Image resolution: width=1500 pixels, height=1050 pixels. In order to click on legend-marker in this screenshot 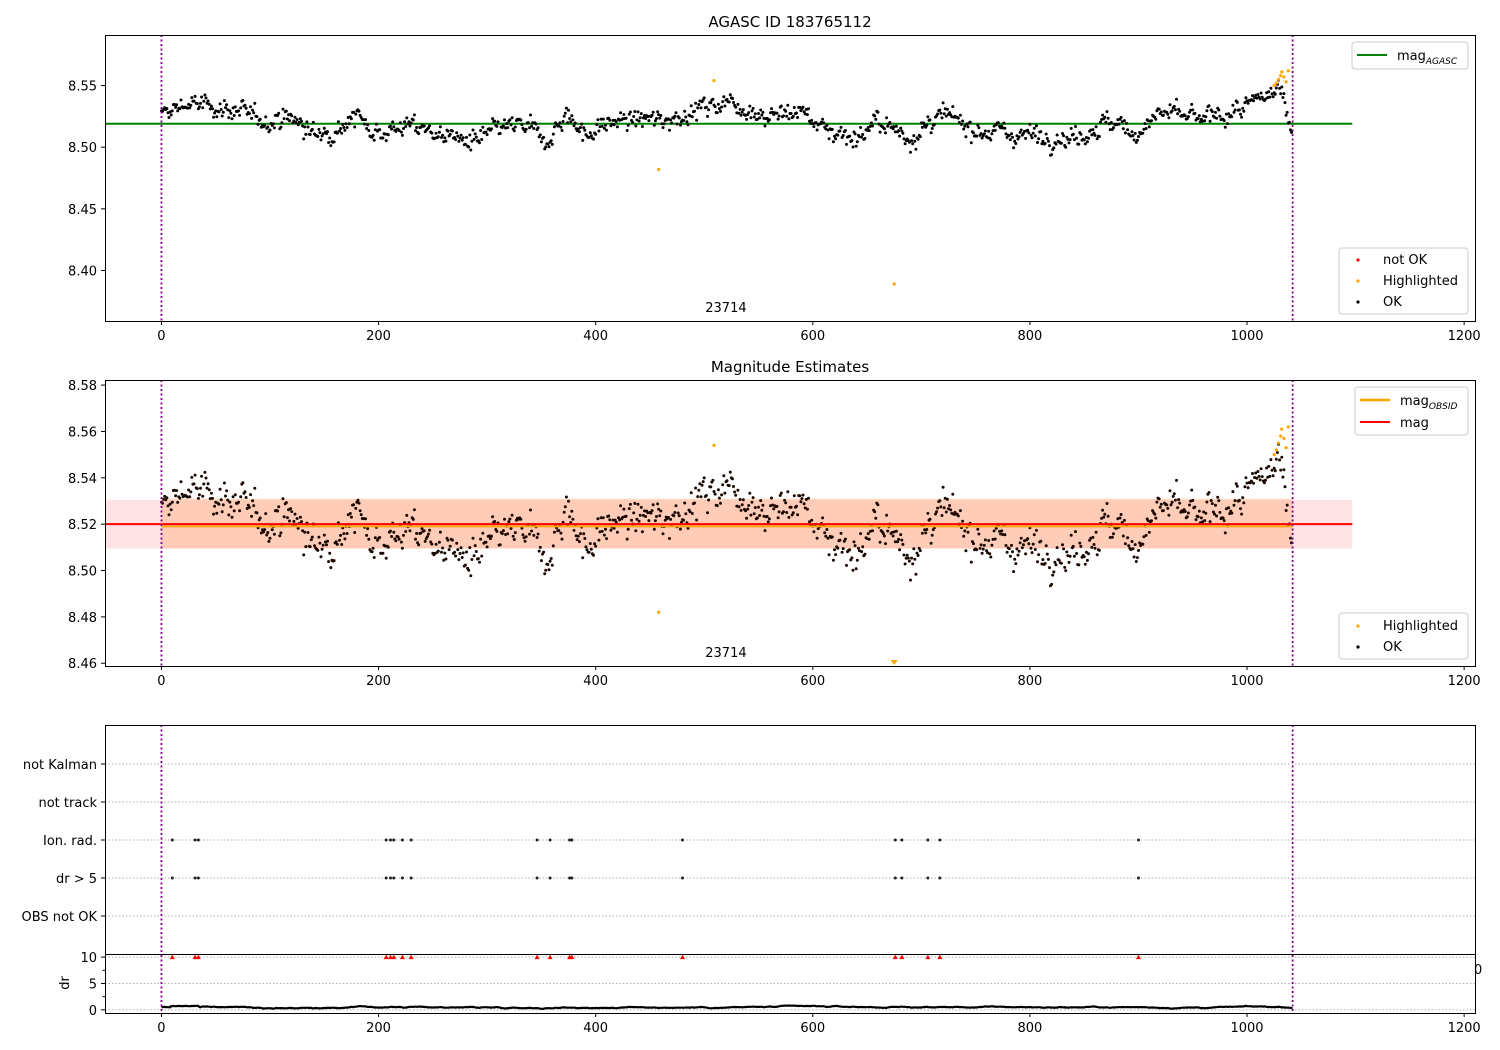, I will do `click(1358, 647)`.